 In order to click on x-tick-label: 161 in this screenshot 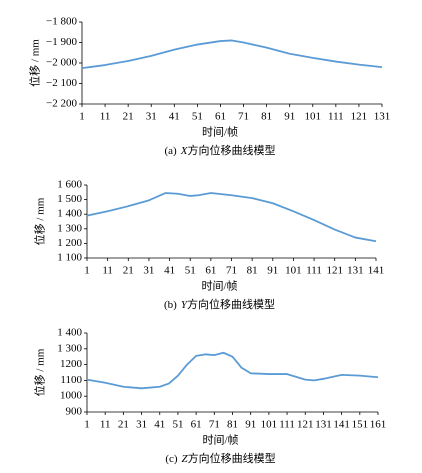, I will do `click(378, 425)`.